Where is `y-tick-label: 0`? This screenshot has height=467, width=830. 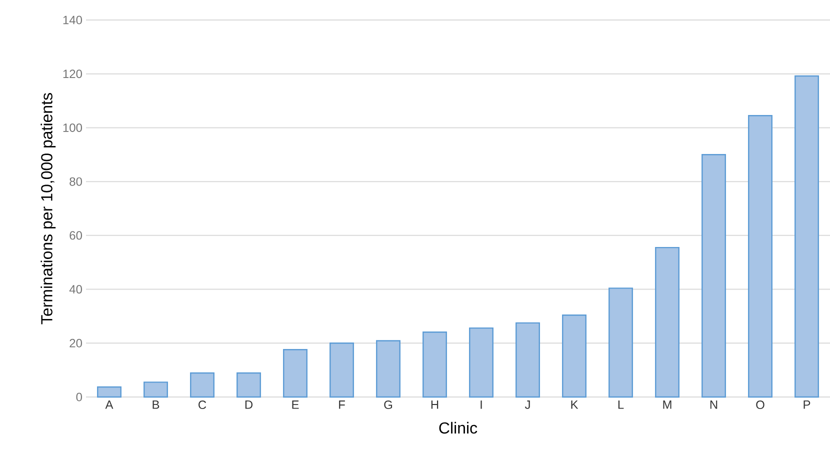 y-tick-label: 0 is located at coordinates (79, 397).